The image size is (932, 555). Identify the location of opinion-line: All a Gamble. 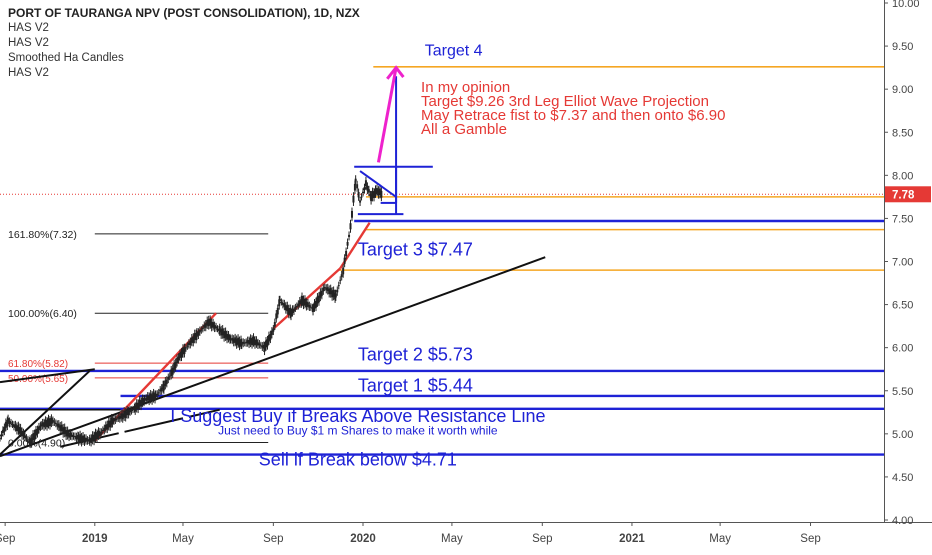
(464, 129).